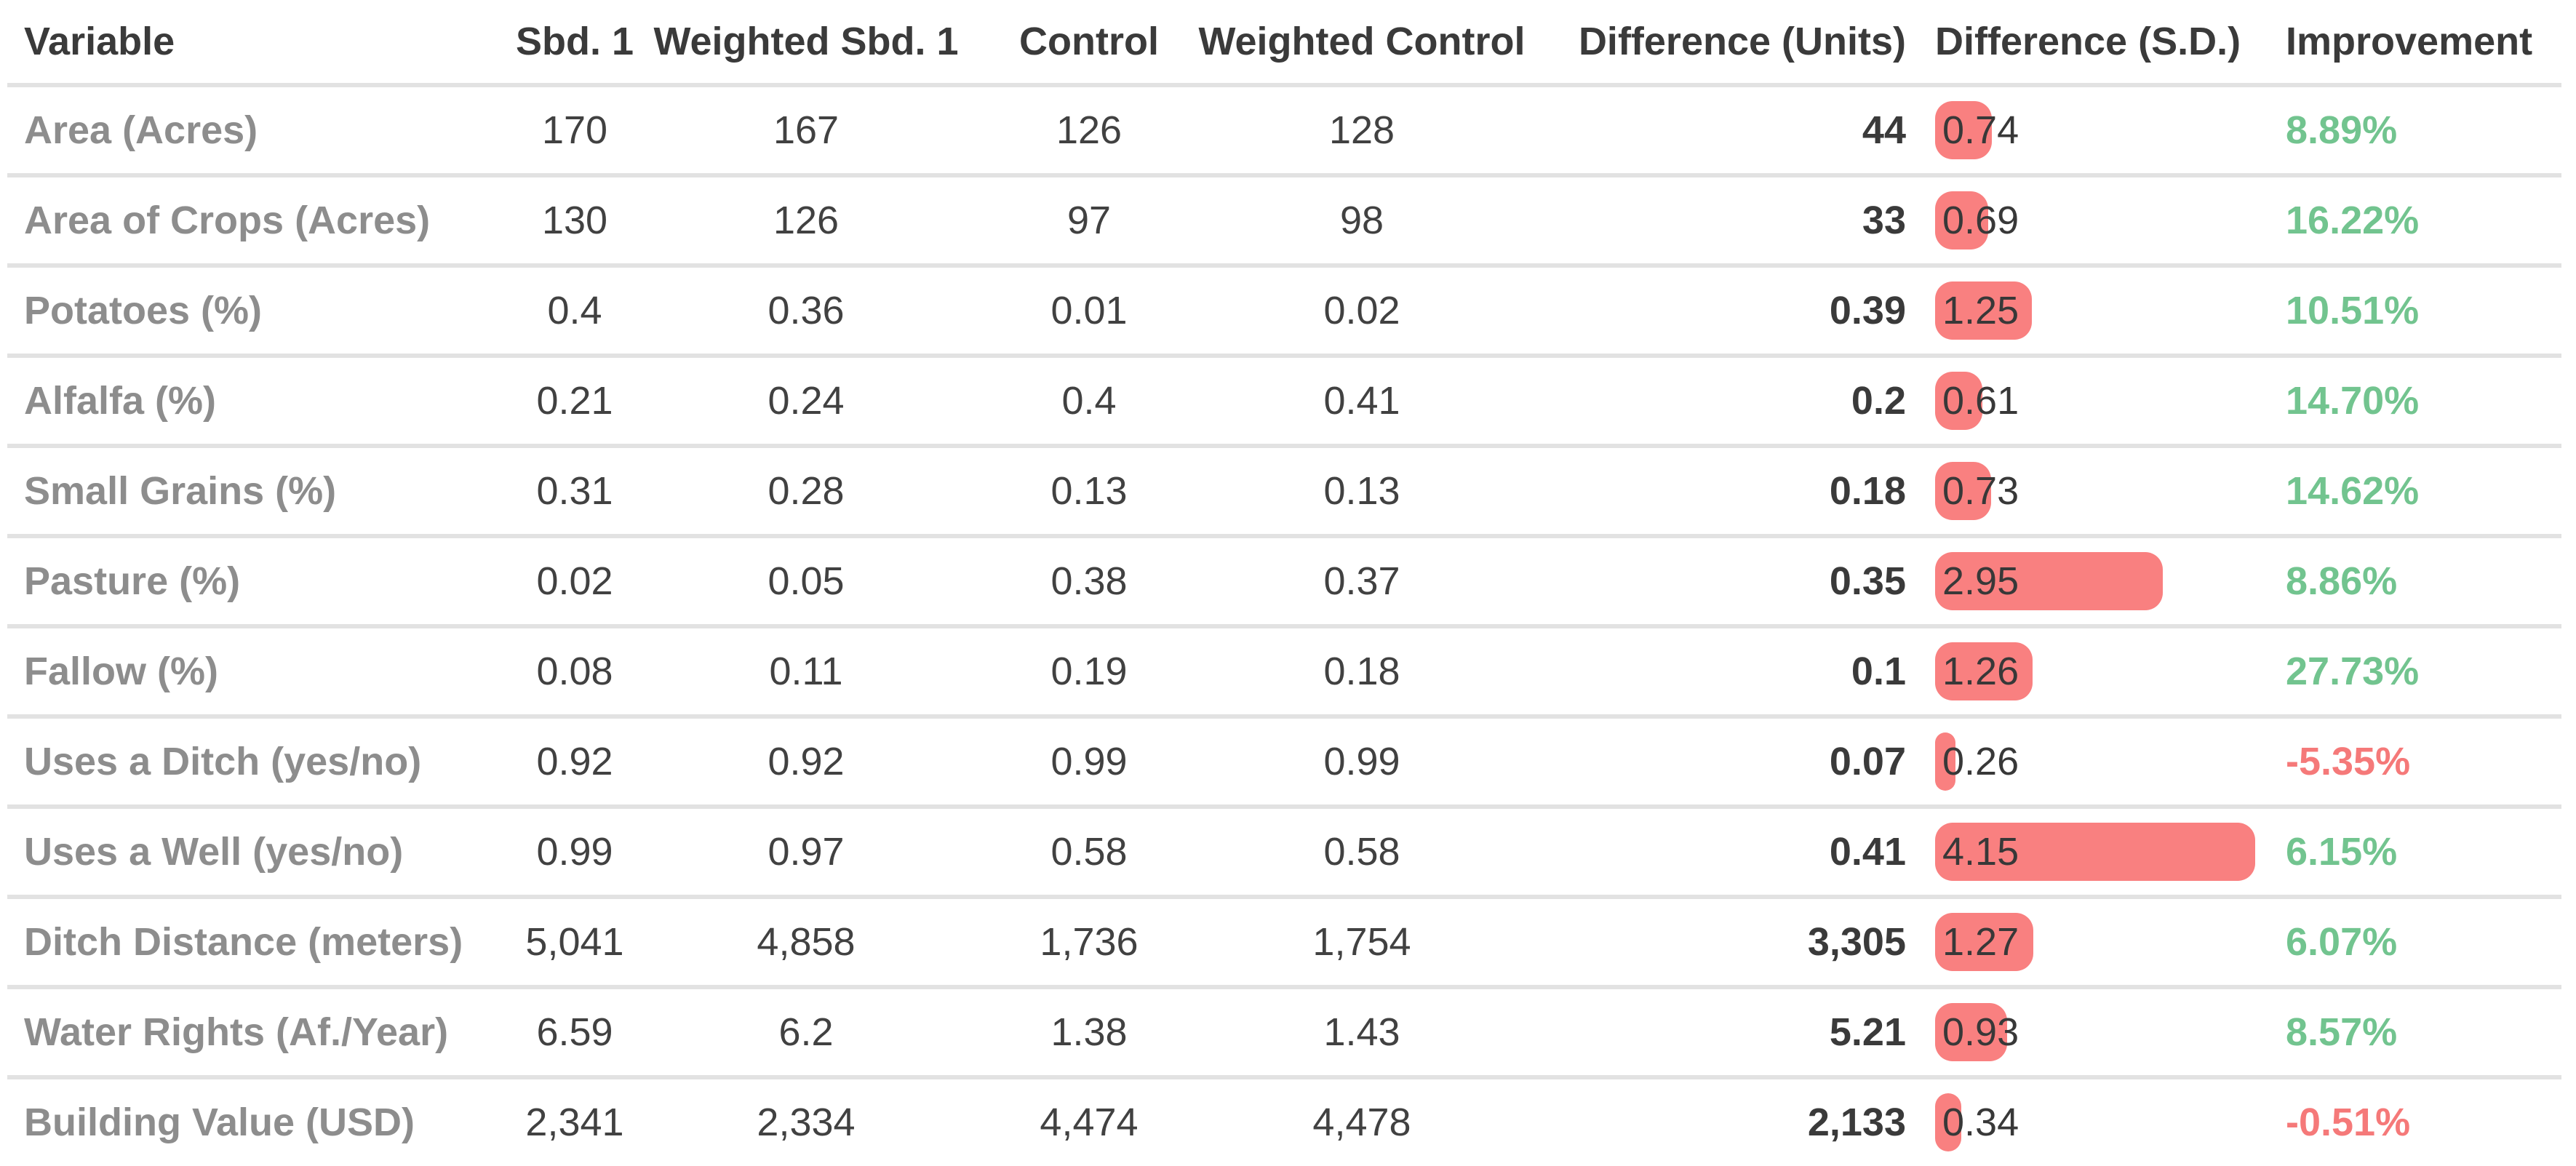 The width and height of the screenshot is (2576, 1166). I want to click on cell-control: 0.4, so click(1089, 401).